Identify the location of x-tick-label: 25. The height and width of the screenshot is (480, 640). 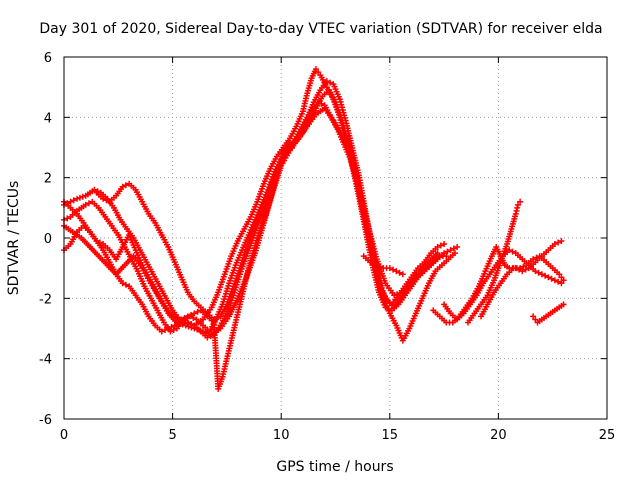
(607, 435).